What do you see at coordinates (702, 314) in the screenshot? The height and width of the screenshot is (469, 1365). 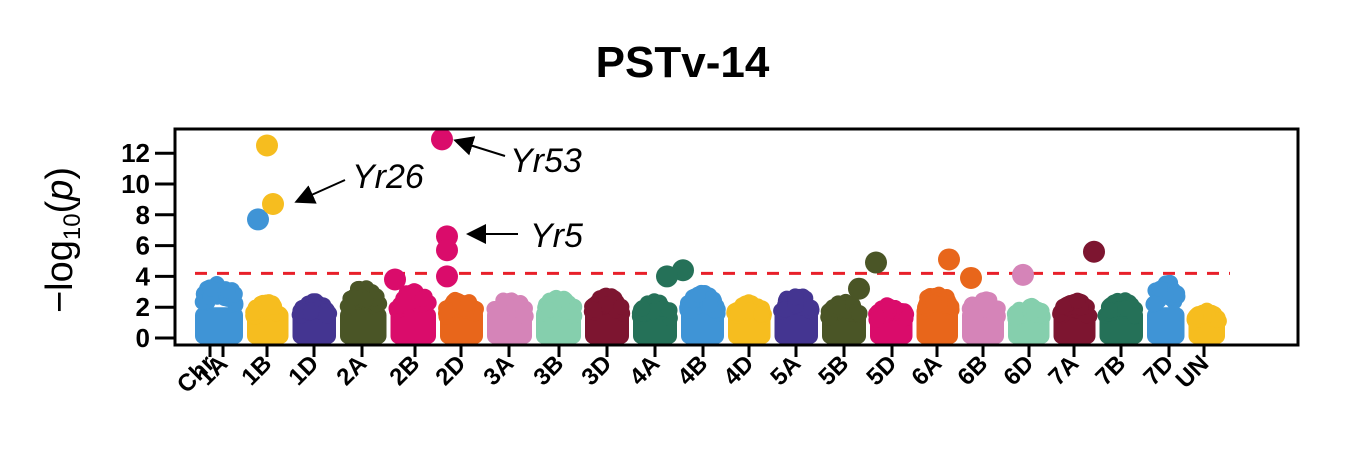 I see `chromosome-4B-points` at bounding box center [702, 314].